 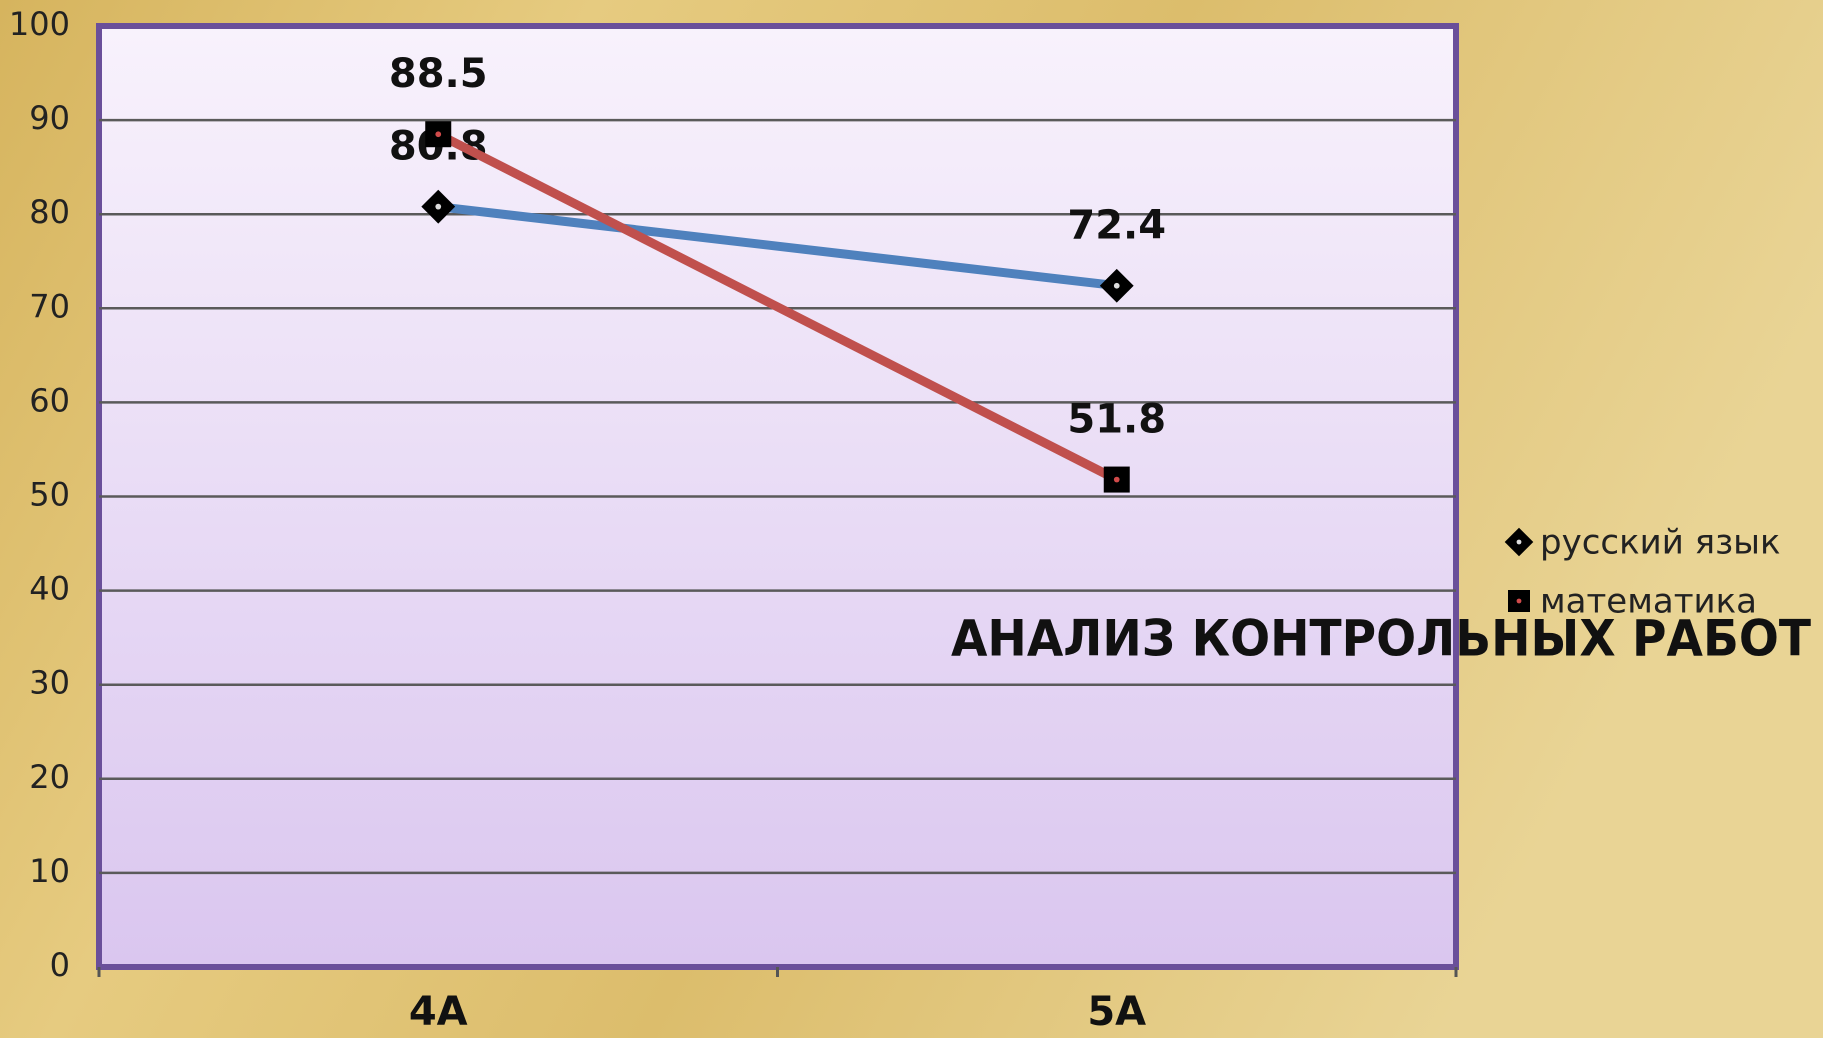 I want to click on data-label: 72.4, so click(x=1116, y=226).